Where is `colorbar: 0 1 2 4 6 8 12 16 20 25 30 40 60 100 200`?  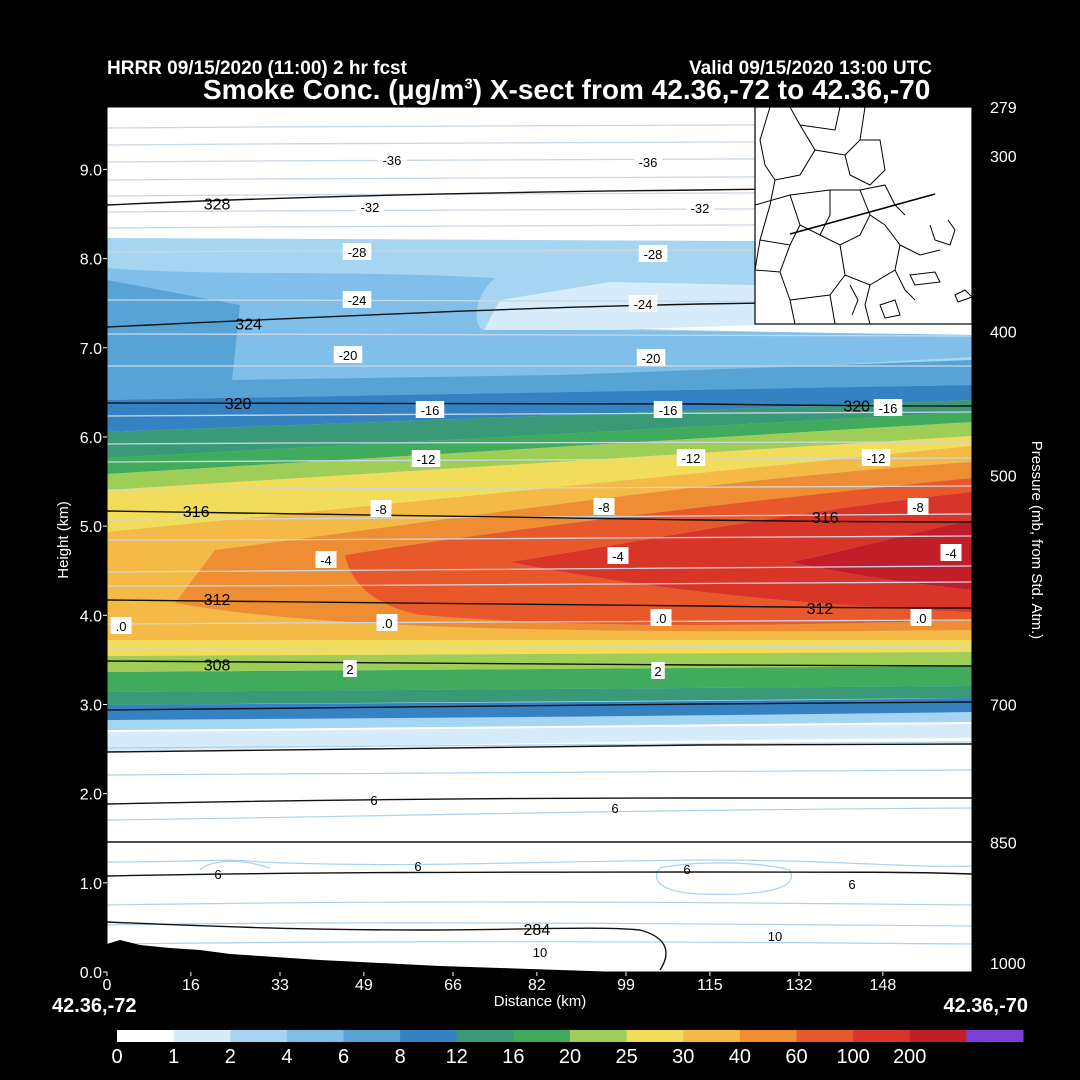 colorbar: 0 1 2 4 6 8 12 16 20 25 30 40 60 100 200 is located at coordinates (567, 1049).